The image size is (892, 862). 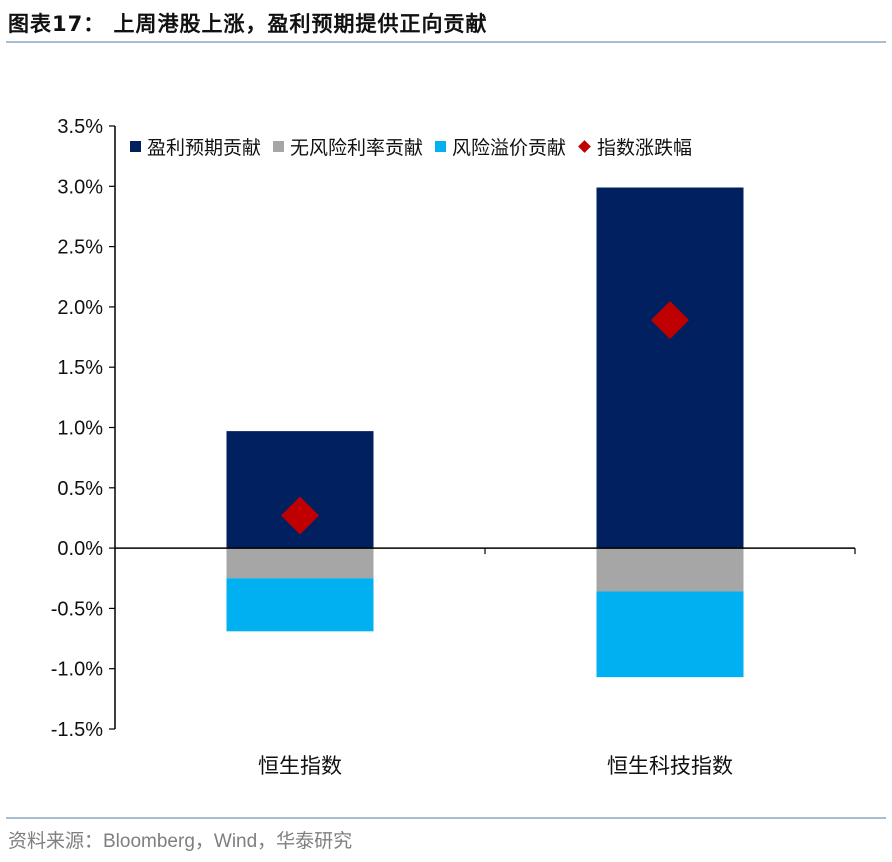 What do you see at coordinates (645, 148) in the screenshot?
I see `legend-label: 指数涨跌幅` at bounding box center [645, 148].